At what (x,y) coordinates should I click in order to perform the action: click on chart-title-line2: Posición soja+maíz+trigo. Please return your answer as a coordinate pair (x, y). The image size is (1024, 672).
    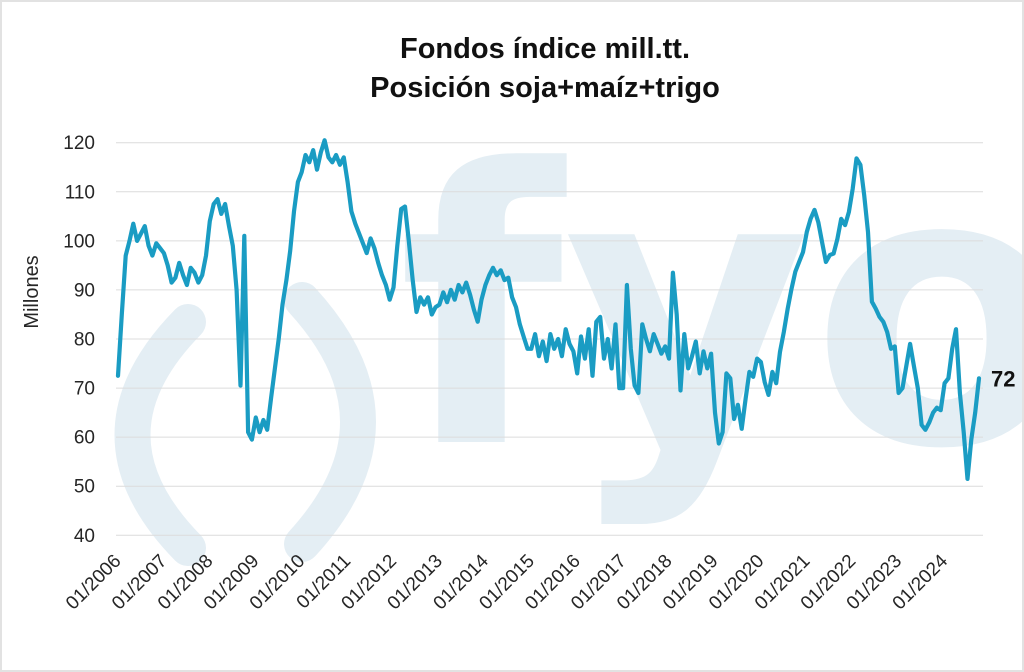
    Looking at the image, I should click on (545, 88).